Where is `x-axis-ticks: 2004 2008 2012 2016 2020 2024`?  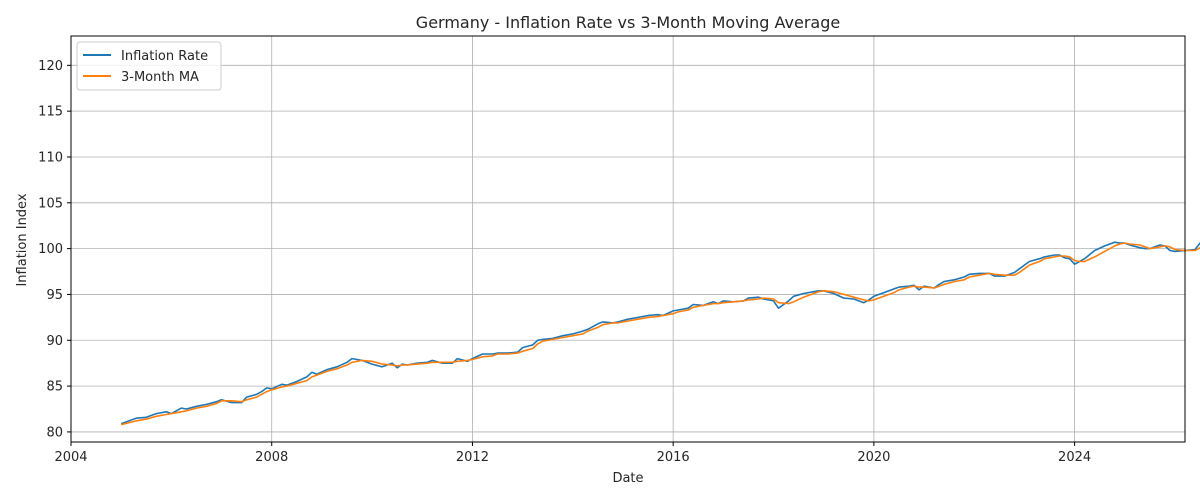 x-axis-ticks: 2004 2008 2012 2016 2020 2024 is located at coordinates (572, 453).